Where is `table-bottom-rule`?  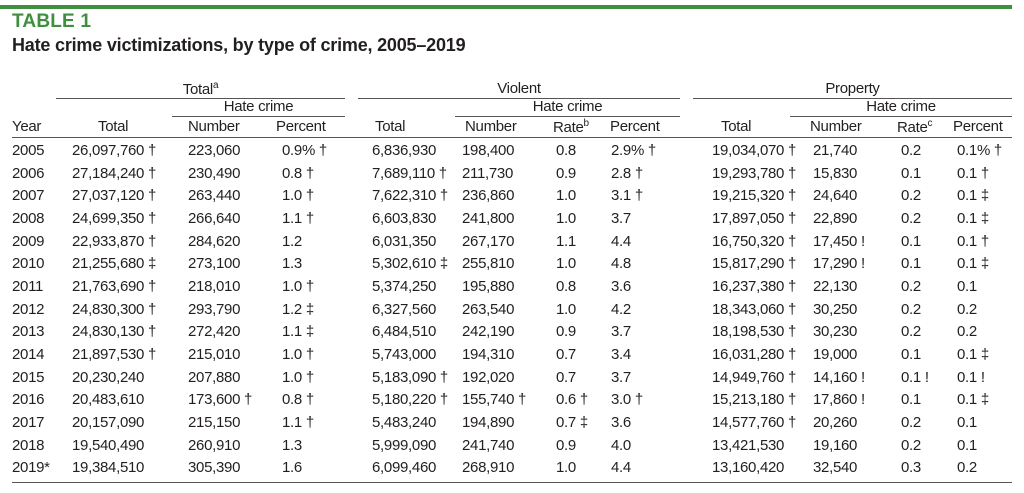
table-bottom-rule is located at coordinates (512, 482).